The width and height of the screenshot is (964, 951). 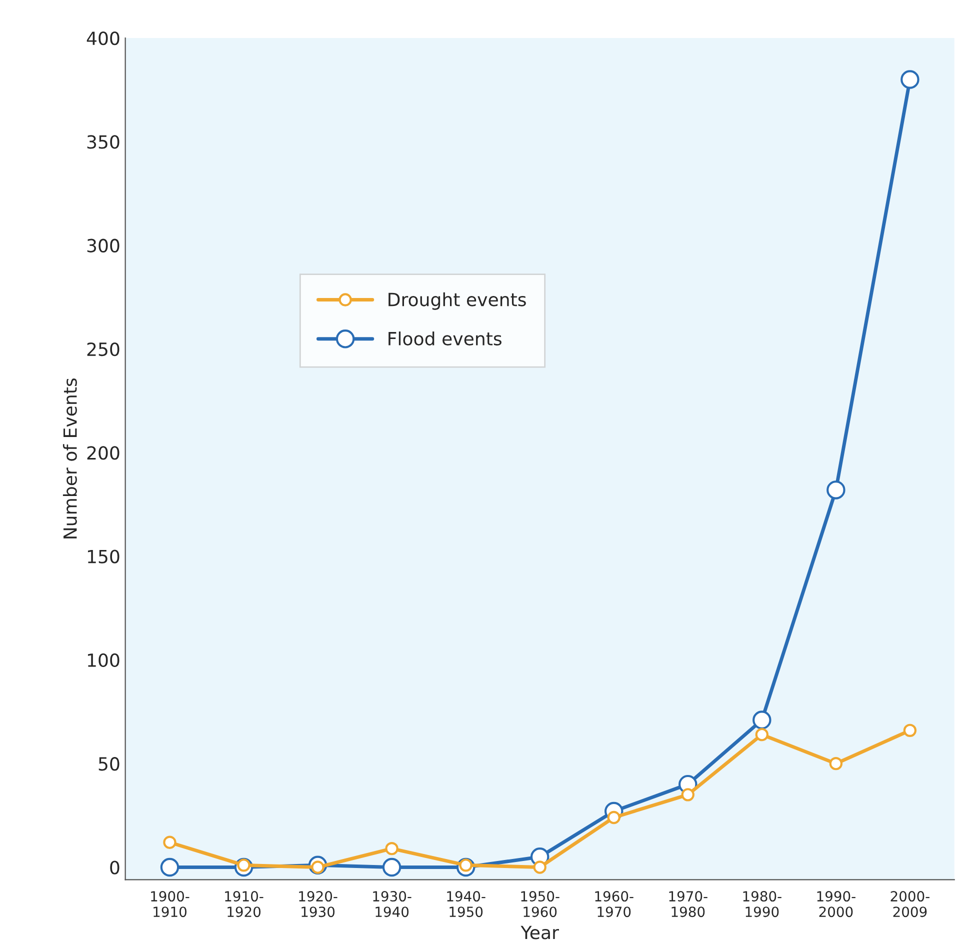 What do you see at coordinates (318, 904) in the screenshot?
I see `x-tick-label: 1920- 1930` at bounding box center [318, 904].